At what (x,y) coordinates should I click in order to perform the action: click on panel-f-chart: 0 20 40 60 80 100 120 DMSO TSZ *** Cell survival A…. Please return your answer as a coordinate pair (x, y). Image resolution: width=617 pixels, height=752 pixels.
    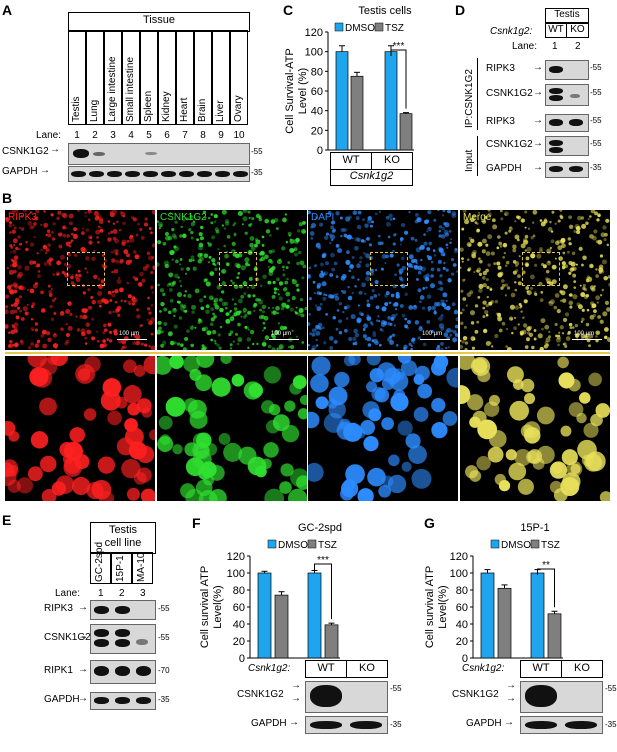
    Looking at the image, I should click on (270, 602).